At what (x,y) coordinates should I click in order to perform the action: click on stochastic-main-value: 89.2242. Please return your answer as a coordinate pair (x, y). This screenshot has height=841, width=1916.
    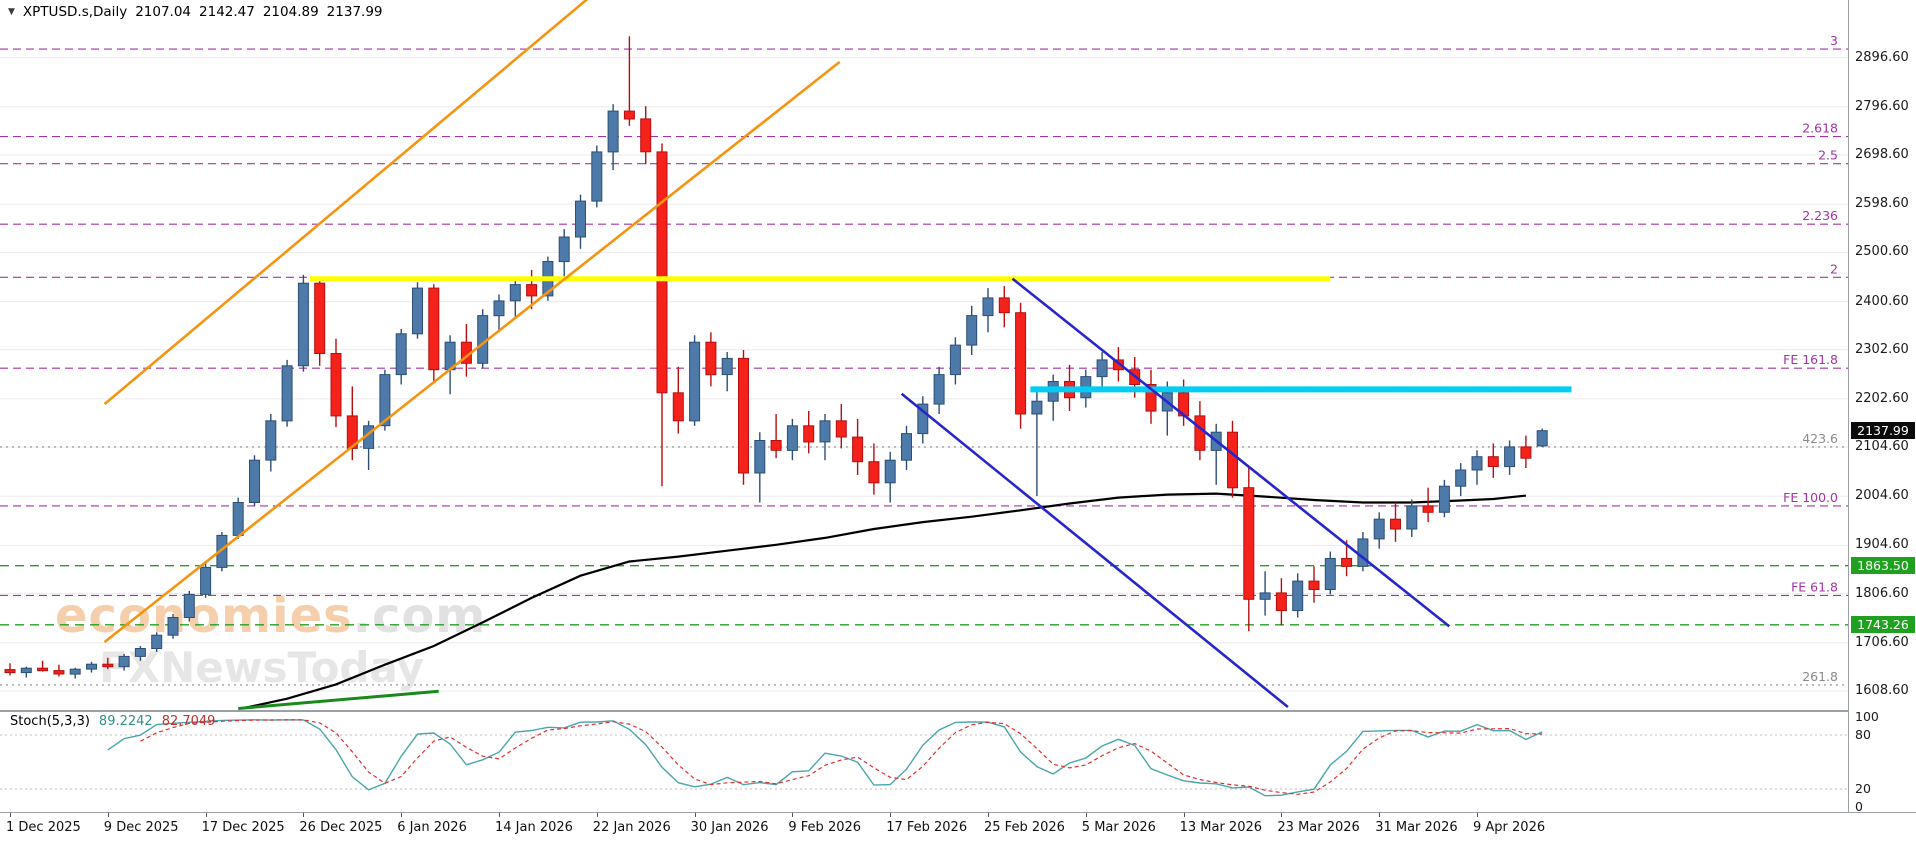
    Looking at the image, I should click on (125, 721).